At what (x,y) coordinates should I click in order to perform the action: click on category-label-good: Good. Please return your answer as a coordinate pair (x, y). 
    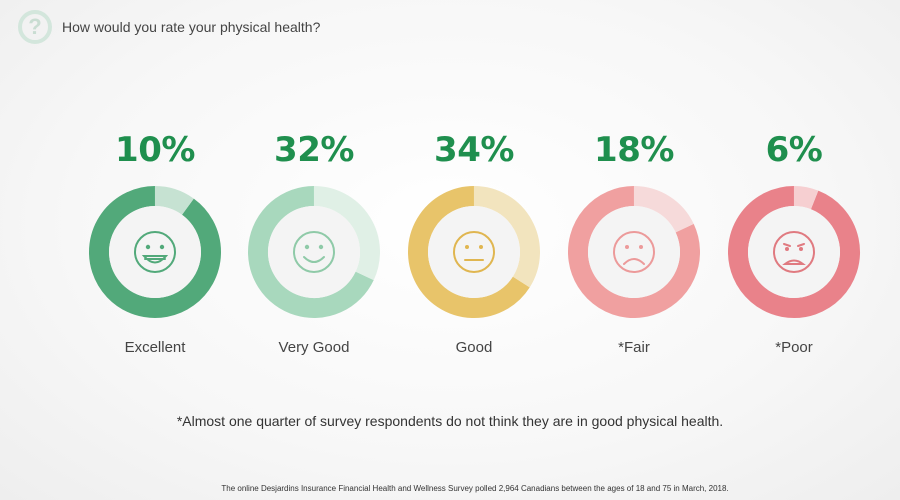
    Looking at the image, I should click on (474, 347).